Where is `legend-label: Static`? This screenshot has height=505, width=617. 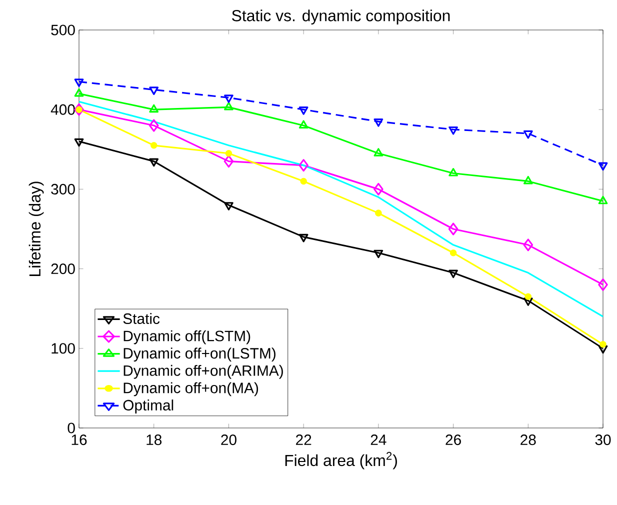 legend-label: Static is located at coordinates (141, 318).